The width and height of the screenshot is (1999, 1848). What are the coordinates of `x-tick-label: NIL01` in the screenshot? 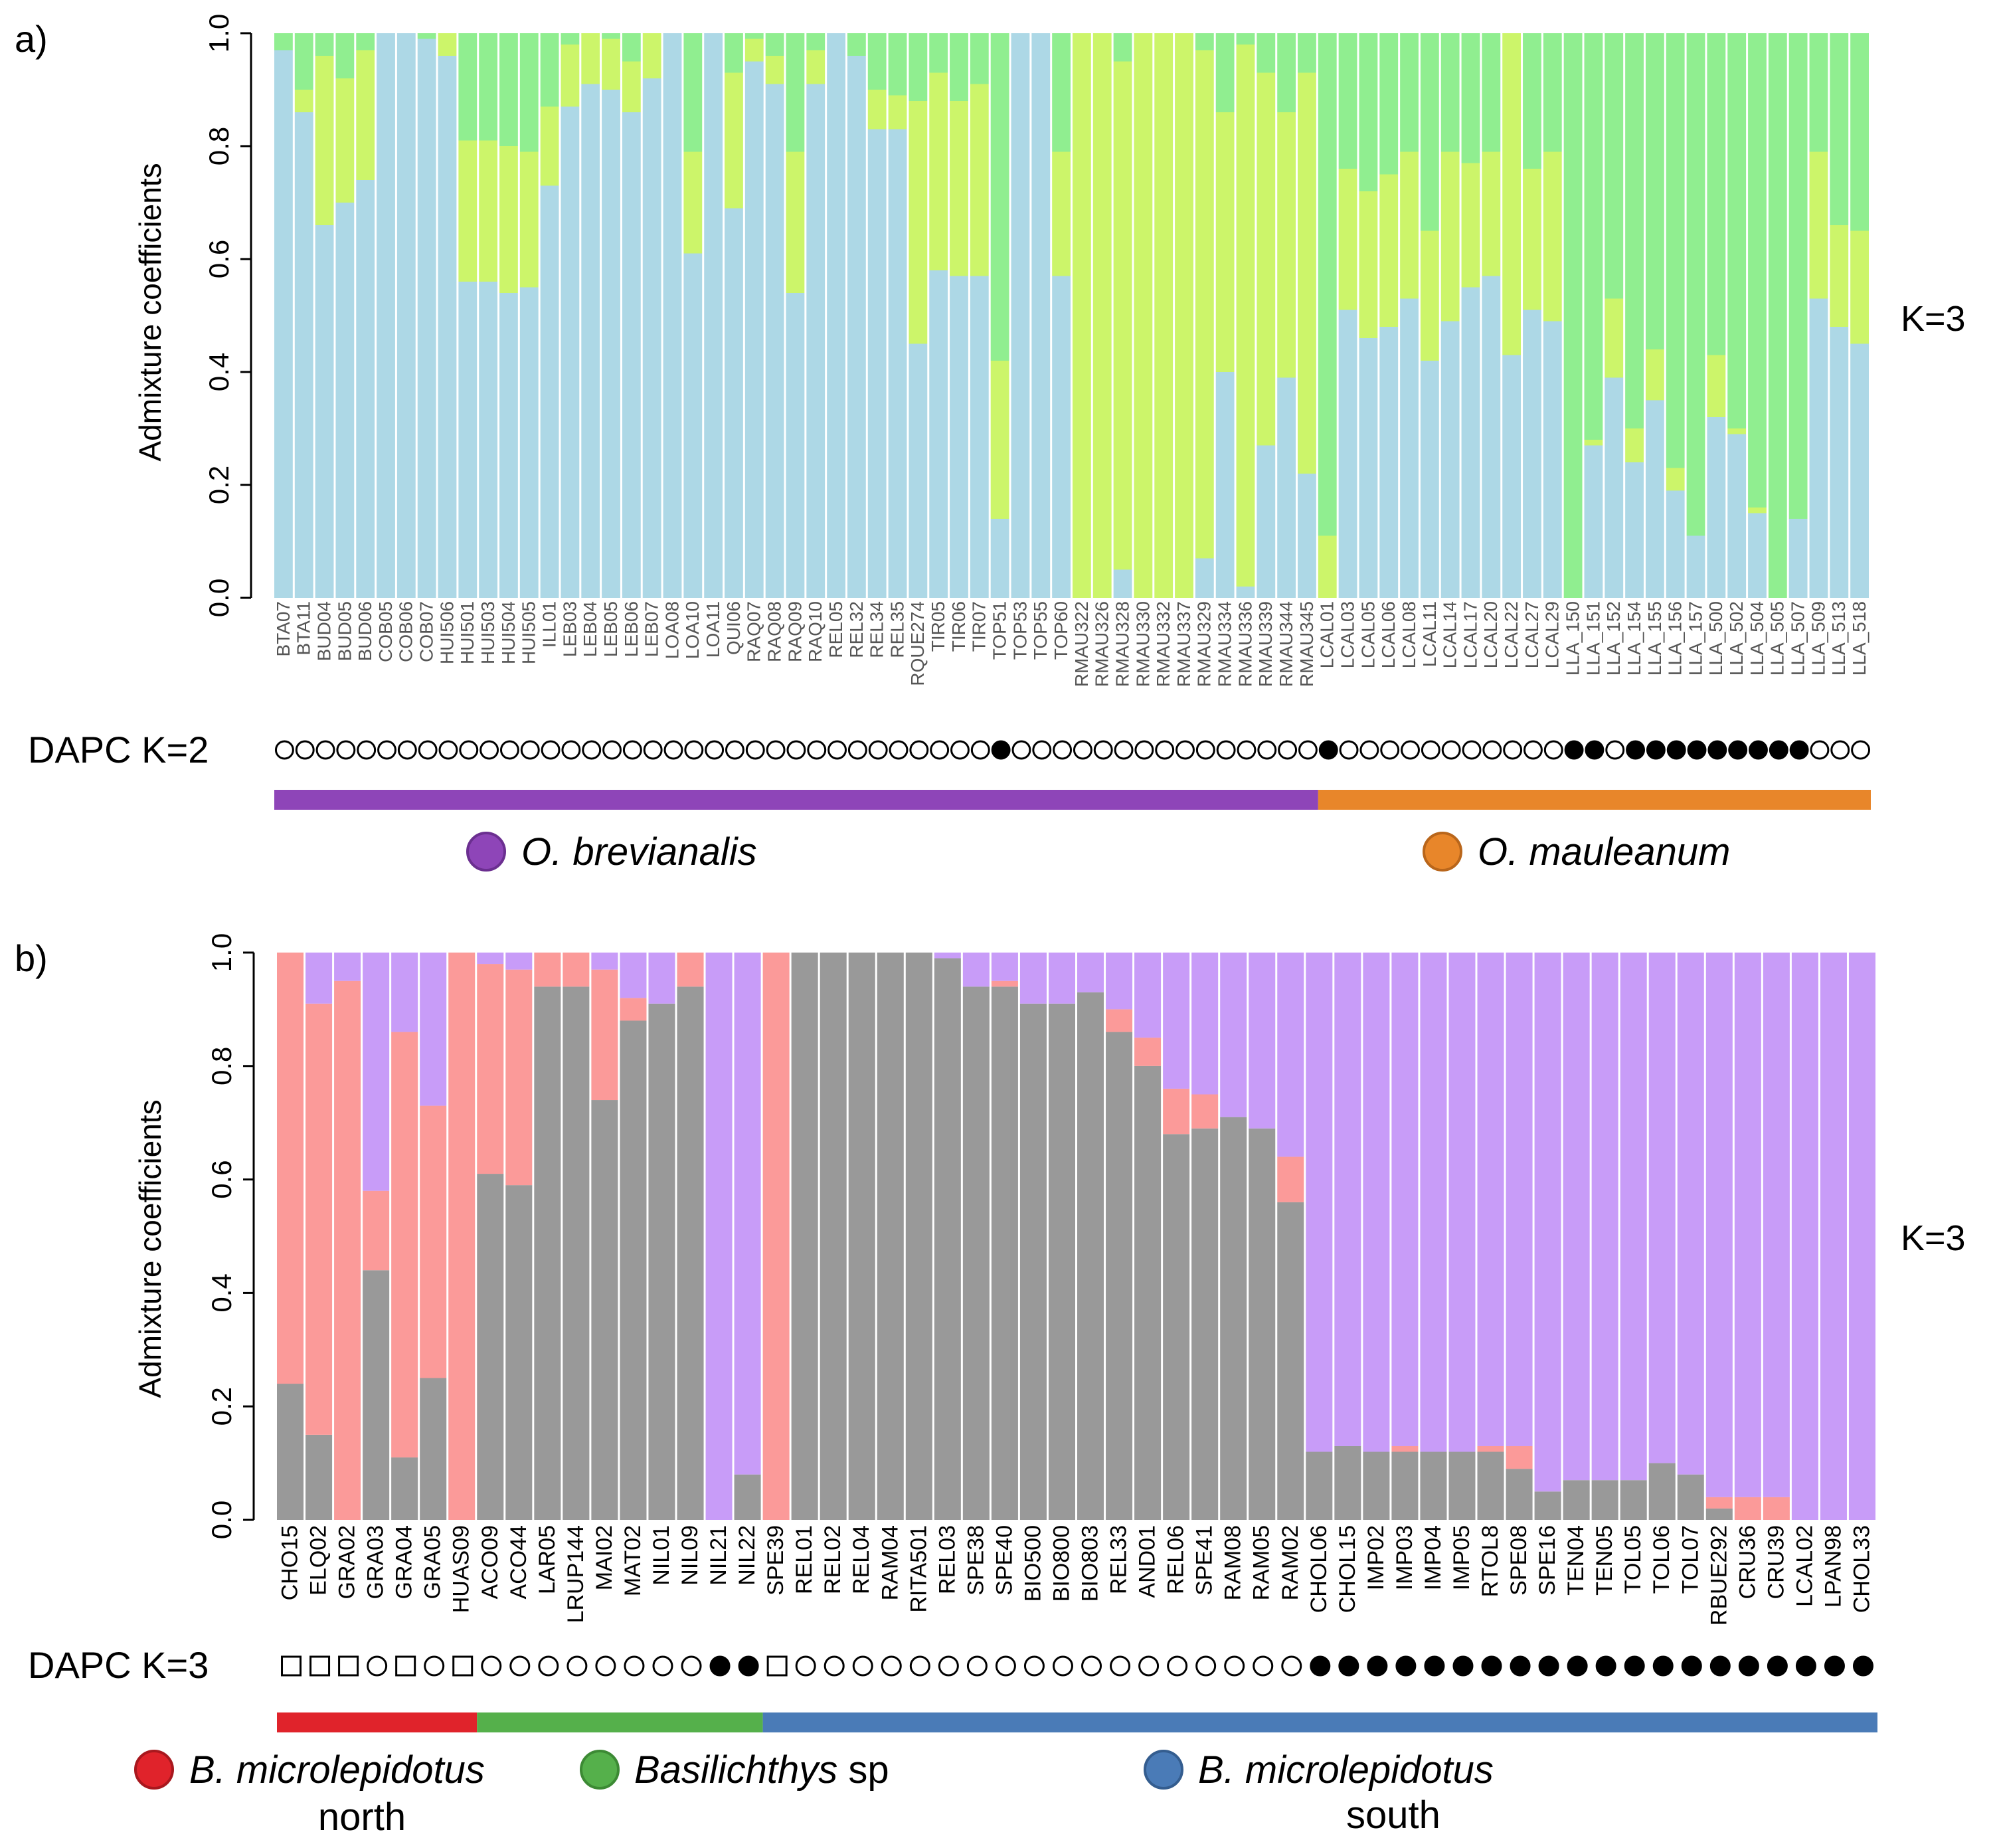 It's located at (661, 1555).